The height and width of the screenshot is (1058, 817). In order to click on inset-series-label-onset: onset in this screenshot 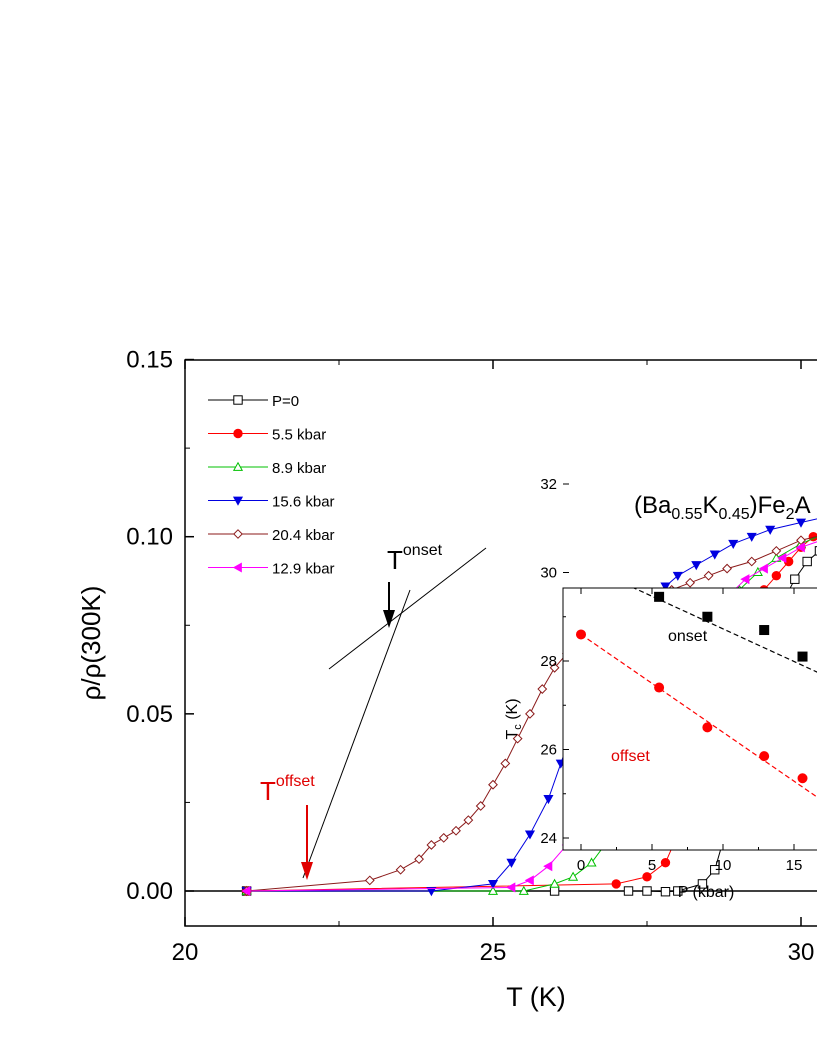, I will do `click(688, 636)`.